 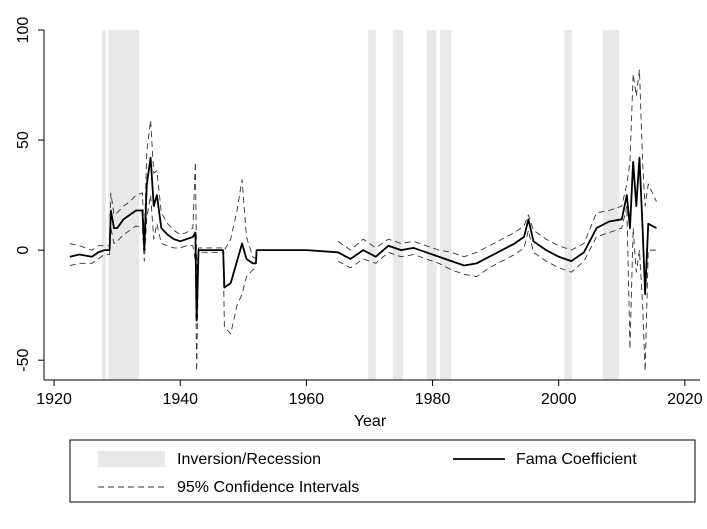 What do you see at coordinates (576, 459) in the screenshot?
I see `legend-label: Fama Coefficient` at bounding box center [576, 459].